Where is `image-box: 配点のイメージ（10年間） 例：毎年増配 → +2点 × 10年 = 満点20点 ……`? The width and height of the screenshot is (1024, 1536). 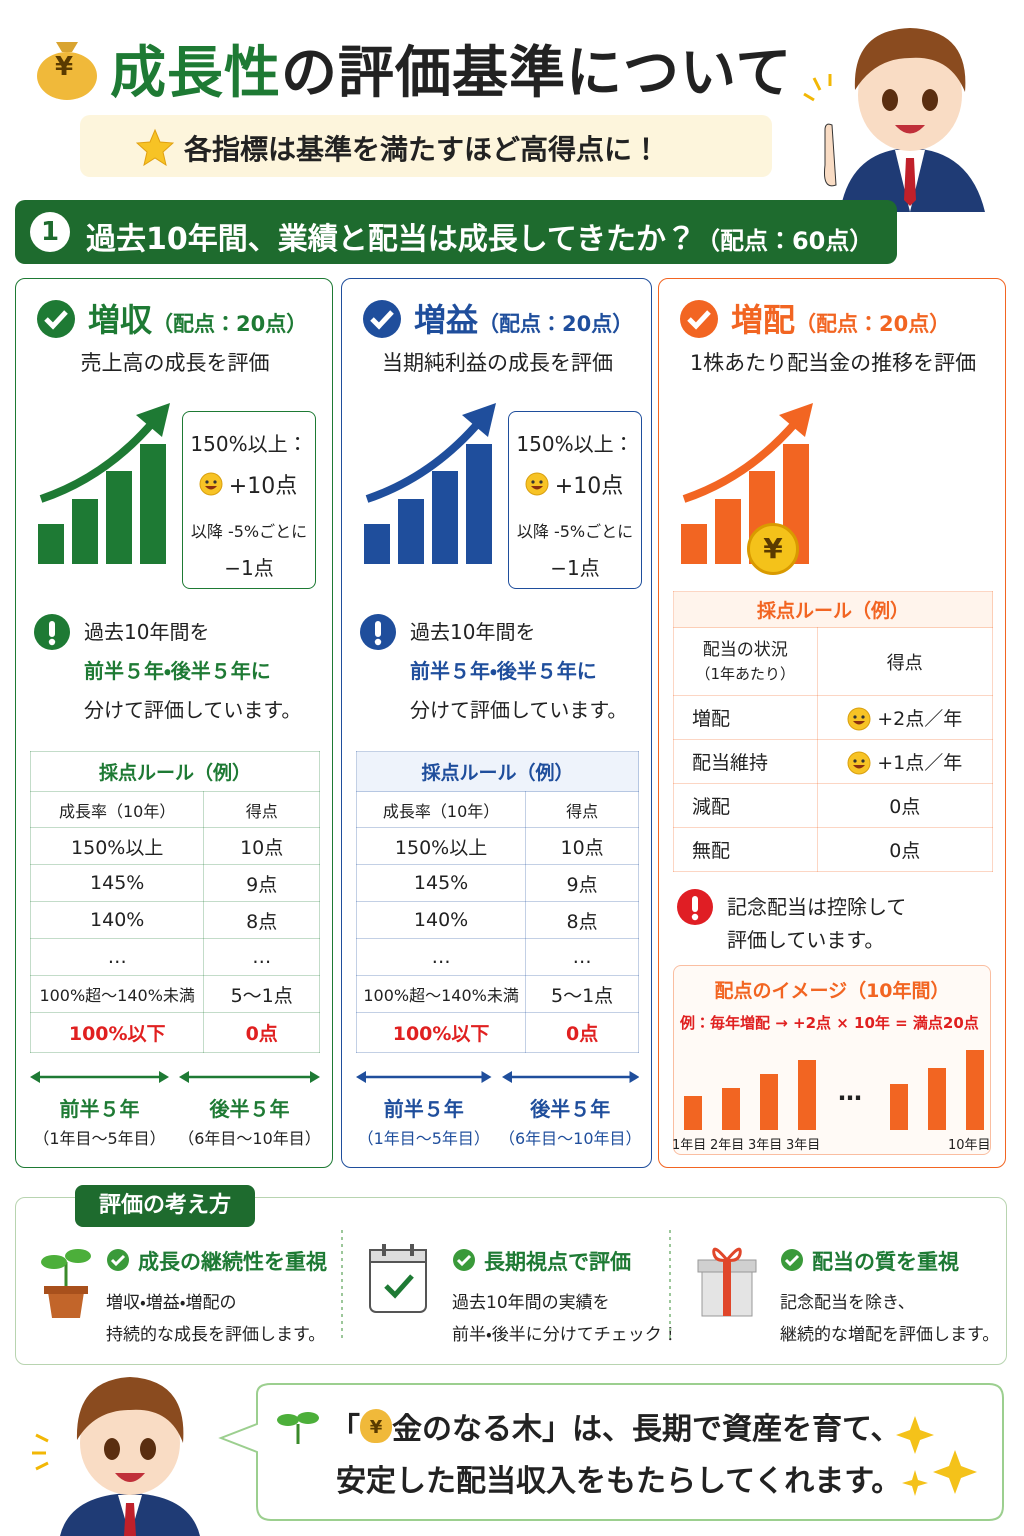 image-box: 配点のイメージ（10年間） 例：毎年増配 → +2点 × 10年 = 満点20点 …… is located at coordinates (831, 1060).